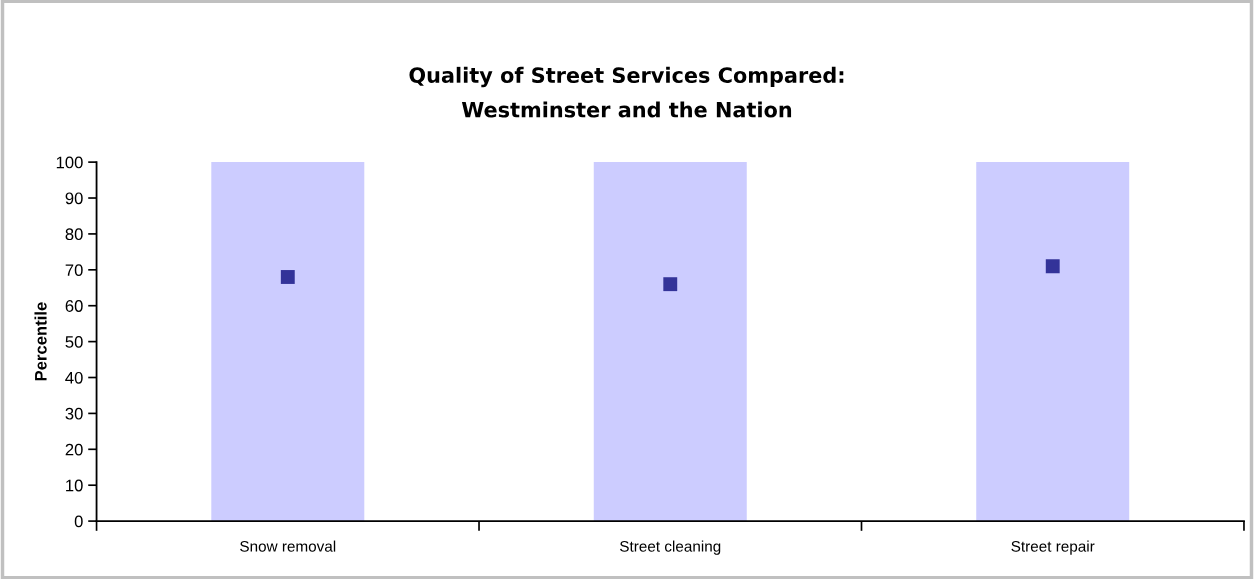 Image resolution: width=1254 pixels, height=579 pixels. Describe the element at coordinates (69, 162) in the screenshot. I see `y-tick-label: 100` at that location.